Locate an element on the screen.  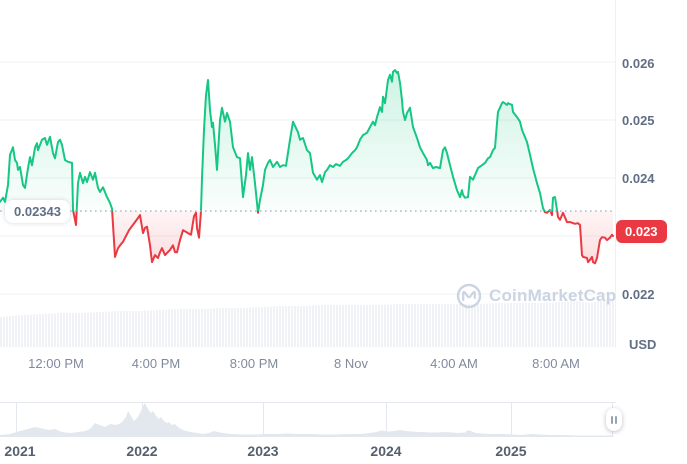
y-axis-tick: 0.025 is located at coordinates (638, 120).